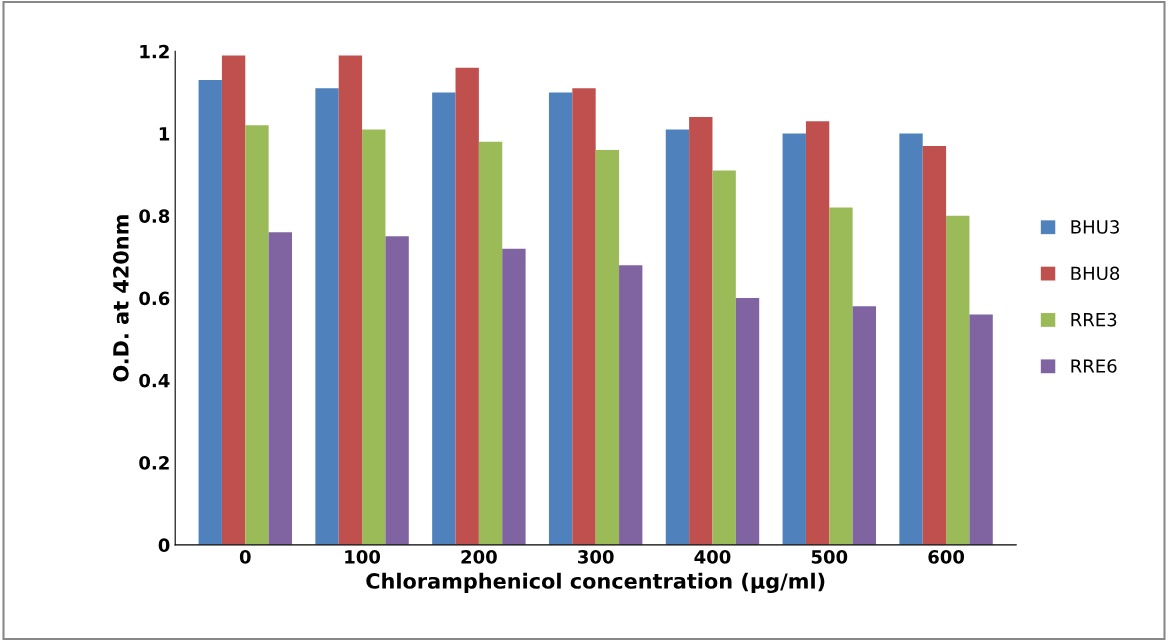  I want to click on legend-label: BHU3, so click(1095, 227).